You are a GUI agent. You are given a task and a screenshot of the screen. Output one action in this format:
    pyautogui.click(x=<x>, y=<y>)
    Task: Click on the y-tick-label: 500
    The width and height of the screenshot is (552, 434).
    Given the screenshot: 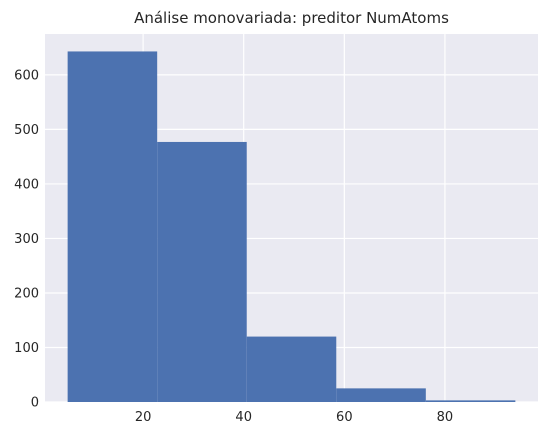 What is the action you would take?
    pyautogui.click(x=26, y=130)
    